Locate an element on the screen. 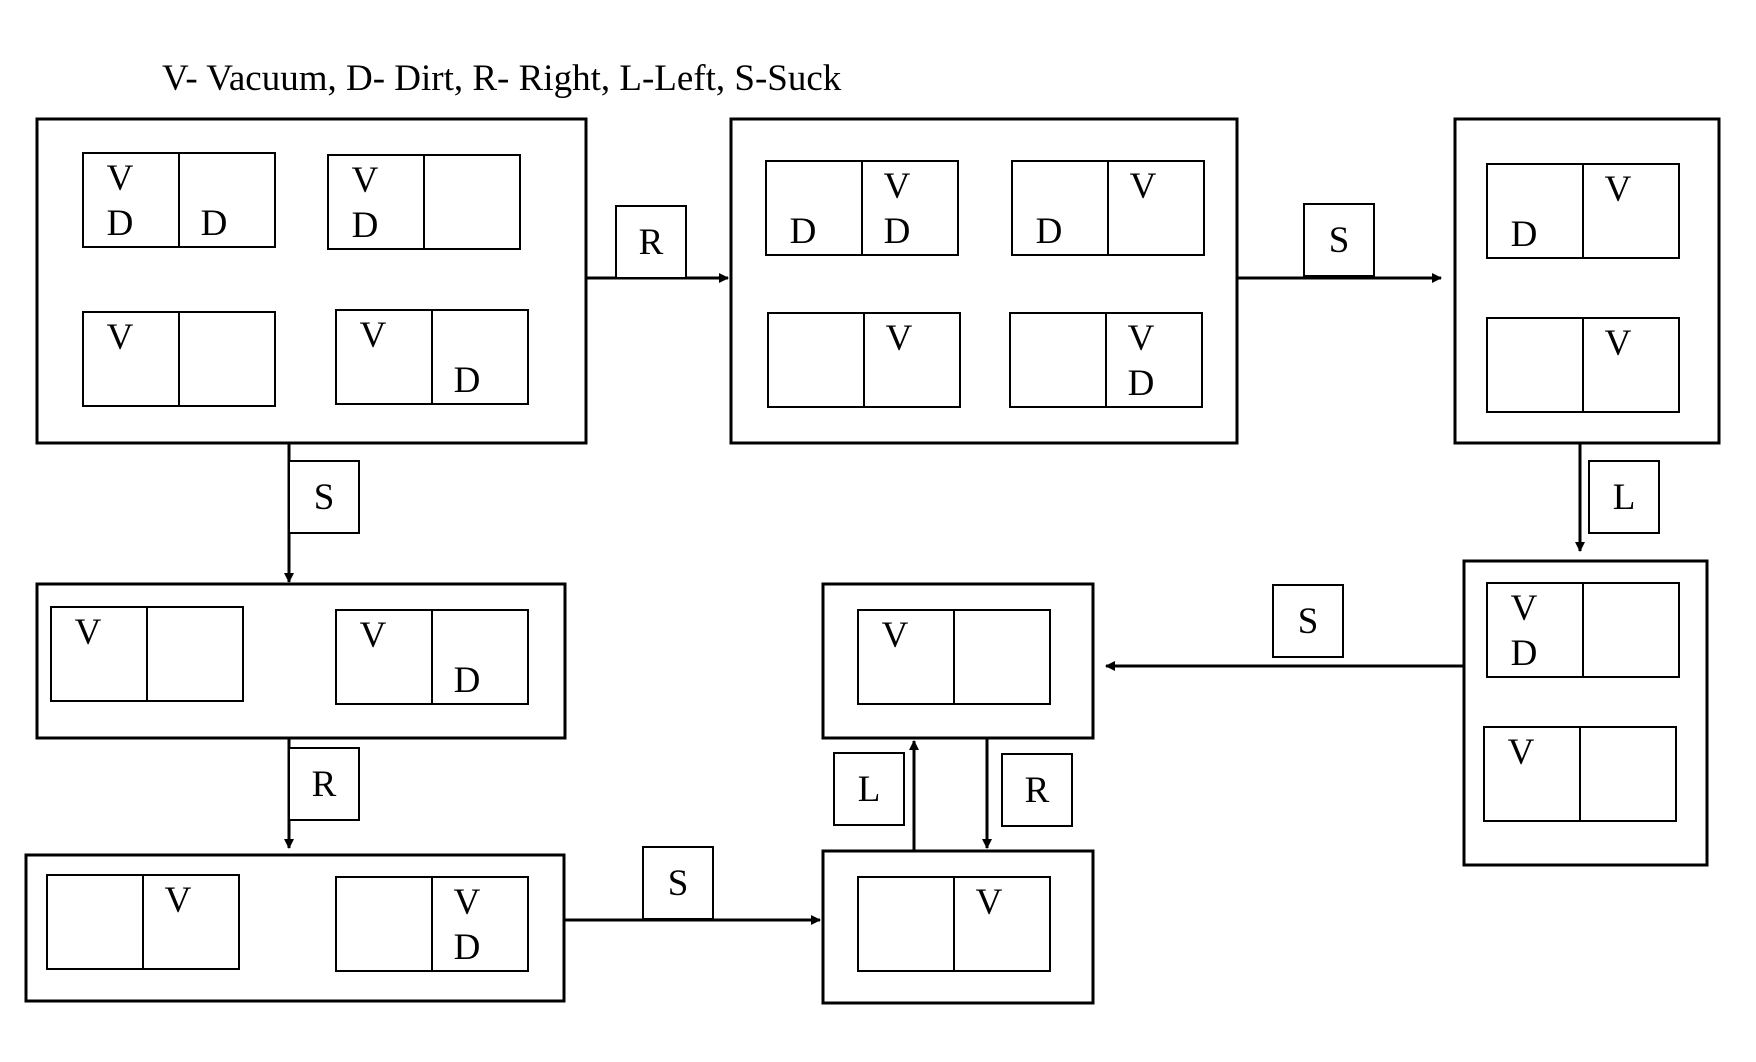 Image resolution: width=1756 pixels, height=1062 pixels. transition-s1-s6: S is located at coordinates (322, 513).